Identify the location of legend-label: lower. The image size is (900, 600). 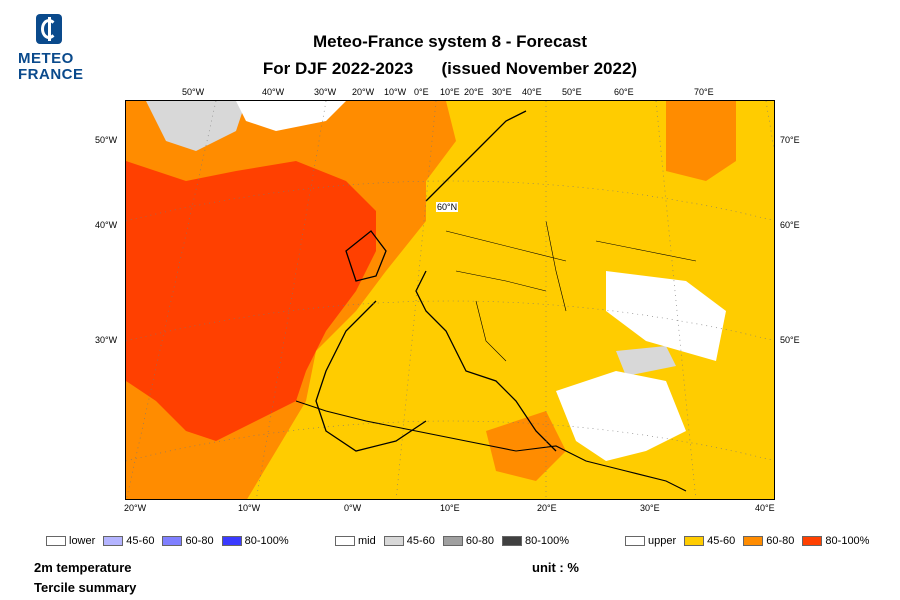
(82, 541).